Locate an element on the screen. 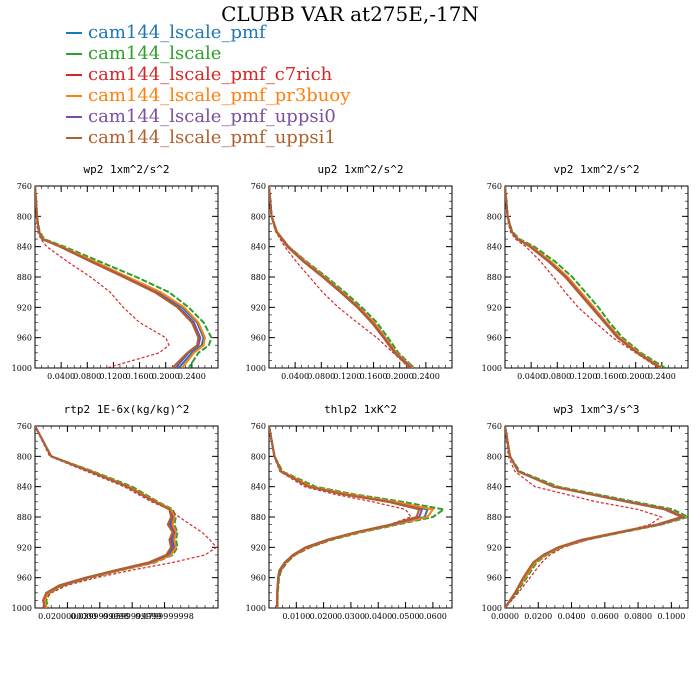 Image resolution: width=700 pixels, height=700 pixels. legend-label: cam144_lscale_pmf_uppsi0 is located at coordinates (212, 116).